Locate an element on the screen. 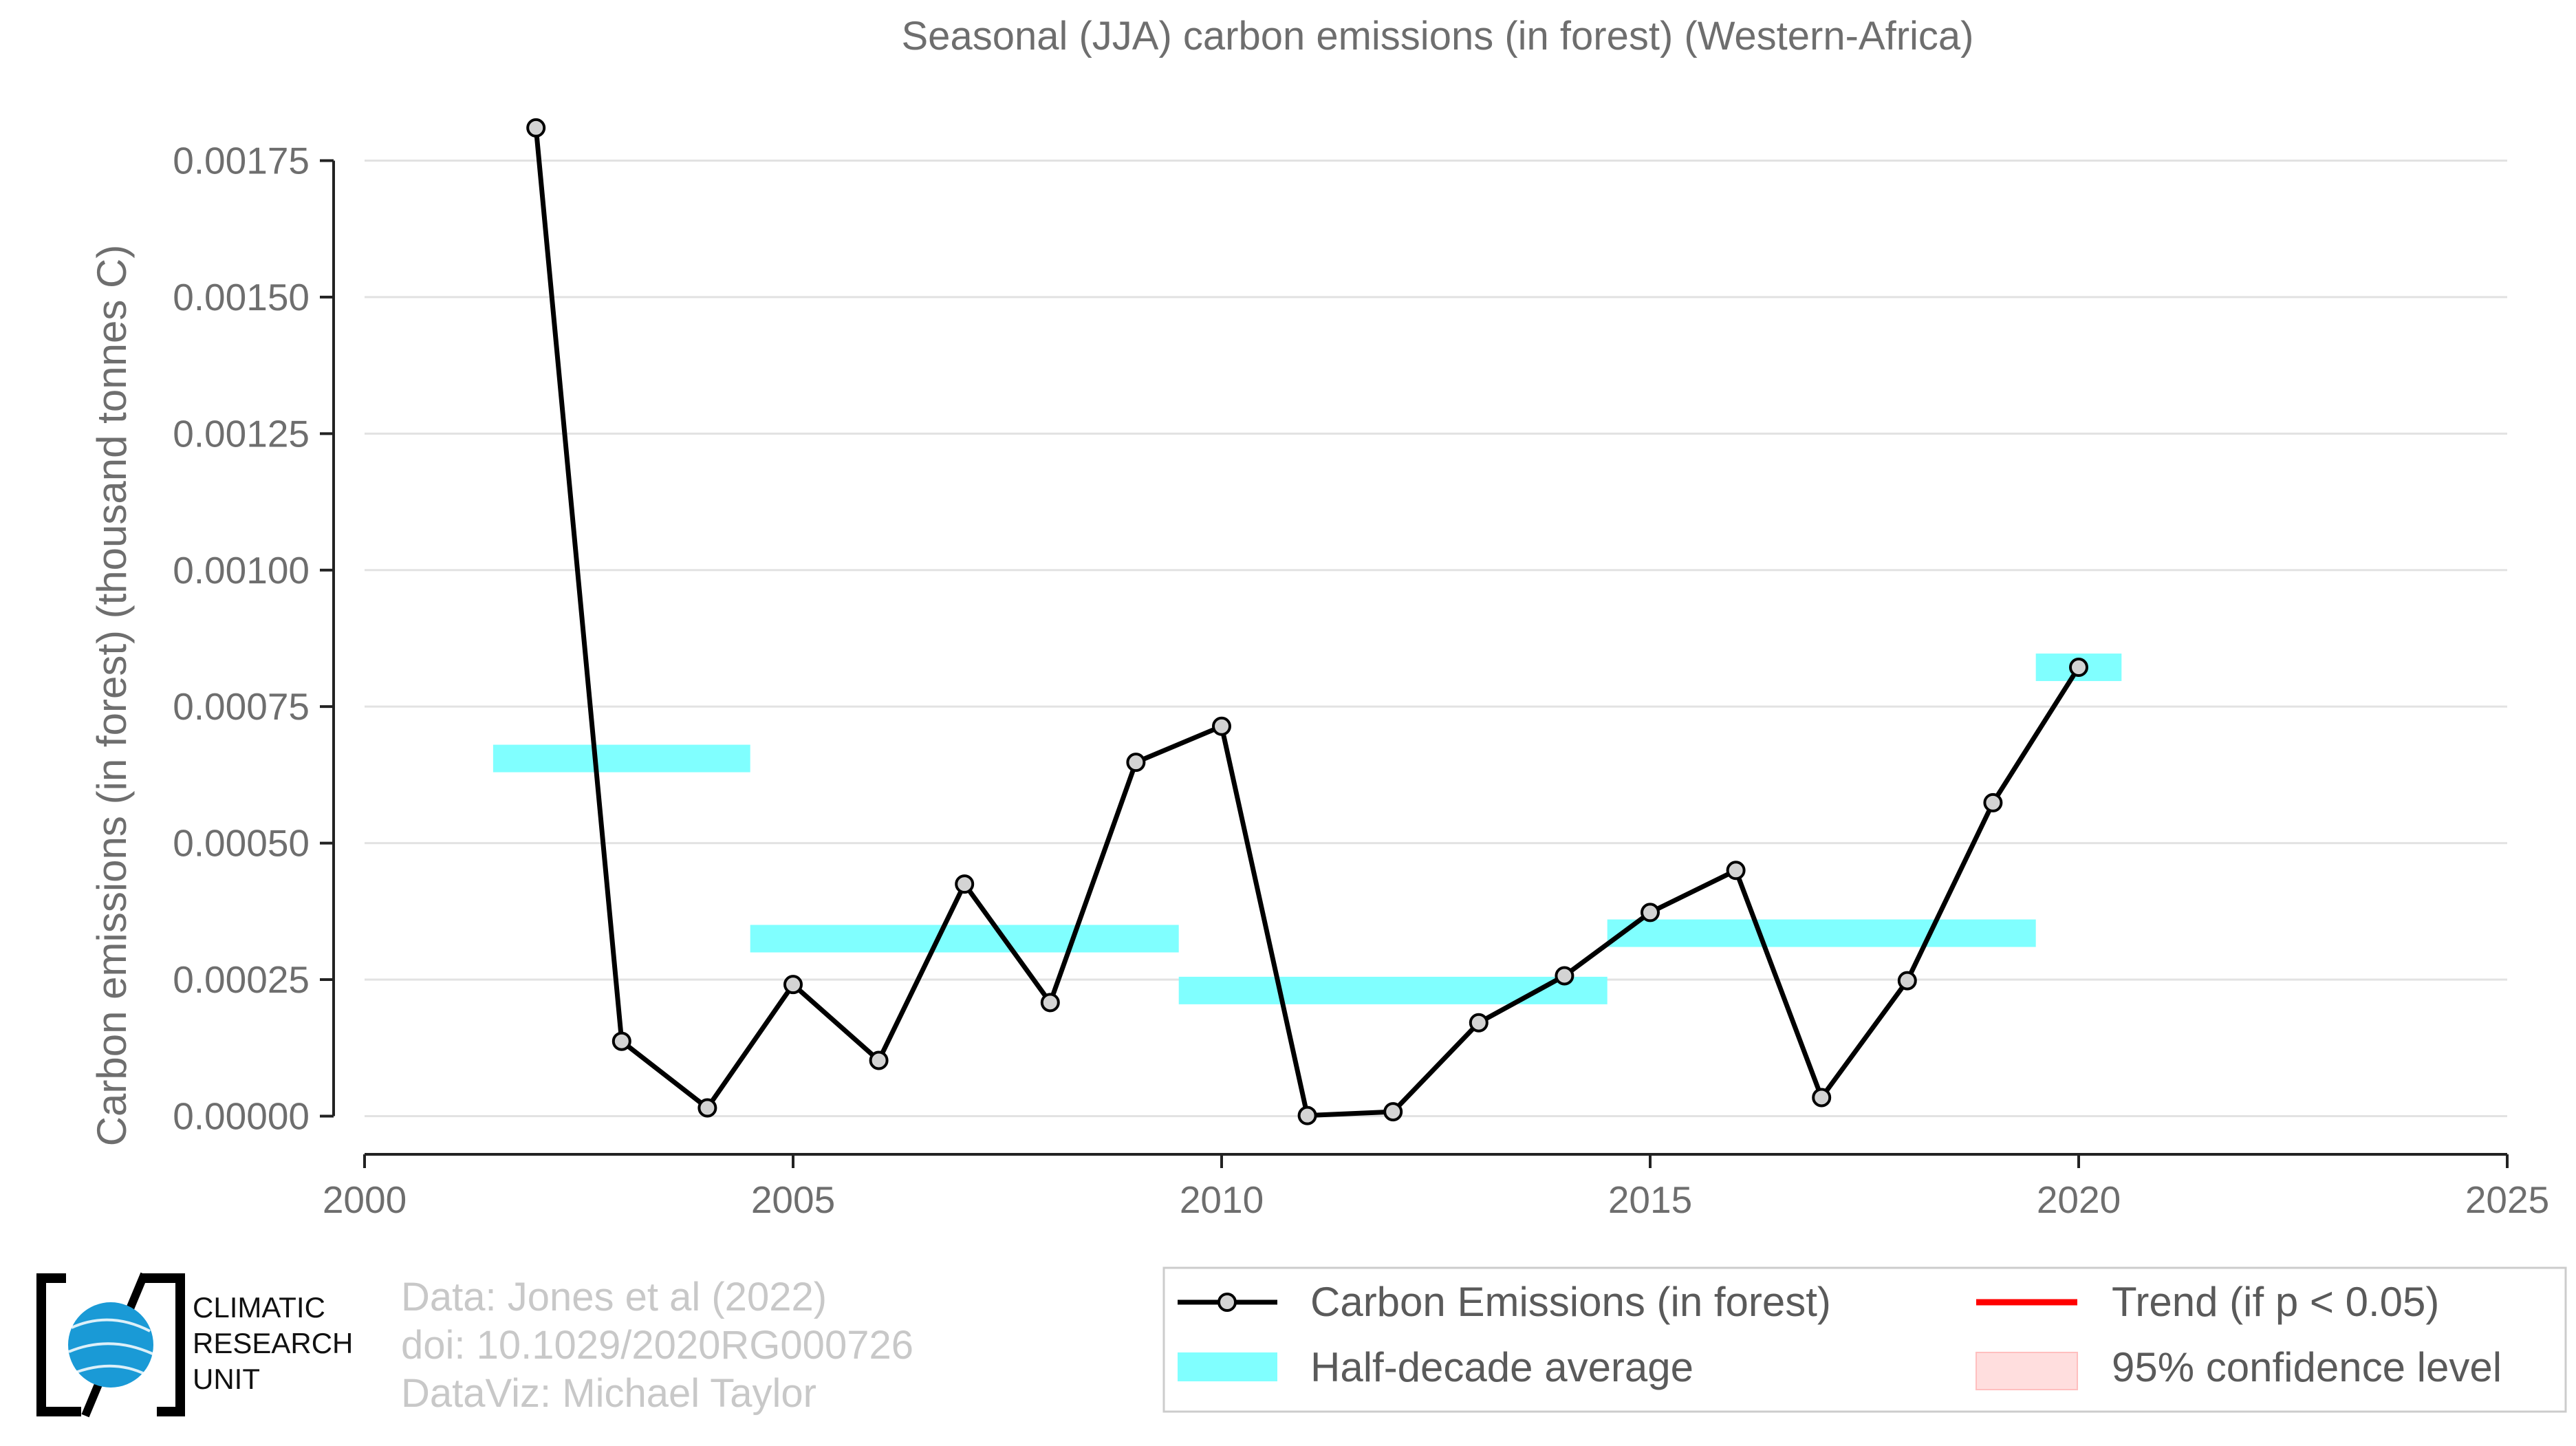  y-tick-label: 0.00125 is located at coordinates (241, 433).